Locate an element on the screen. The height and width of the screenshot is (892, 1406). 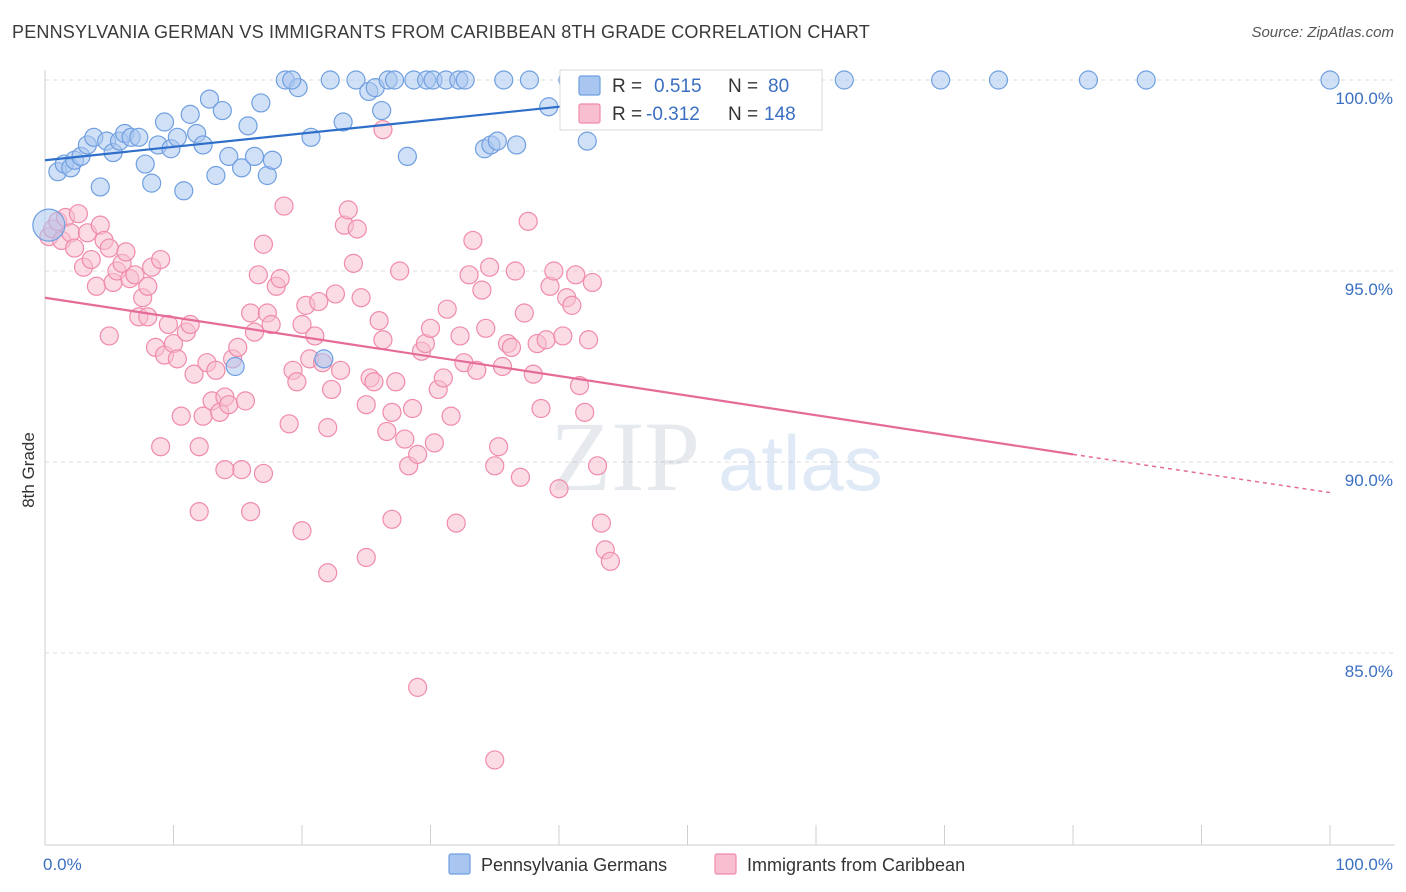
stats-n-label-1: N = is located at coordinates (743, 86).